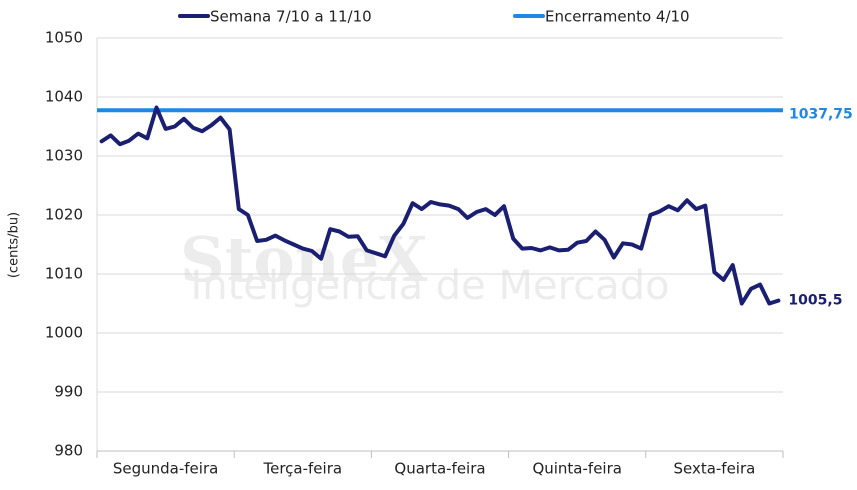 The width and height of the screenshot is (857, 490). Describe the element at coordinates (64, 156) in the screenshot. I see `y-tick-label: 1030` at that location.